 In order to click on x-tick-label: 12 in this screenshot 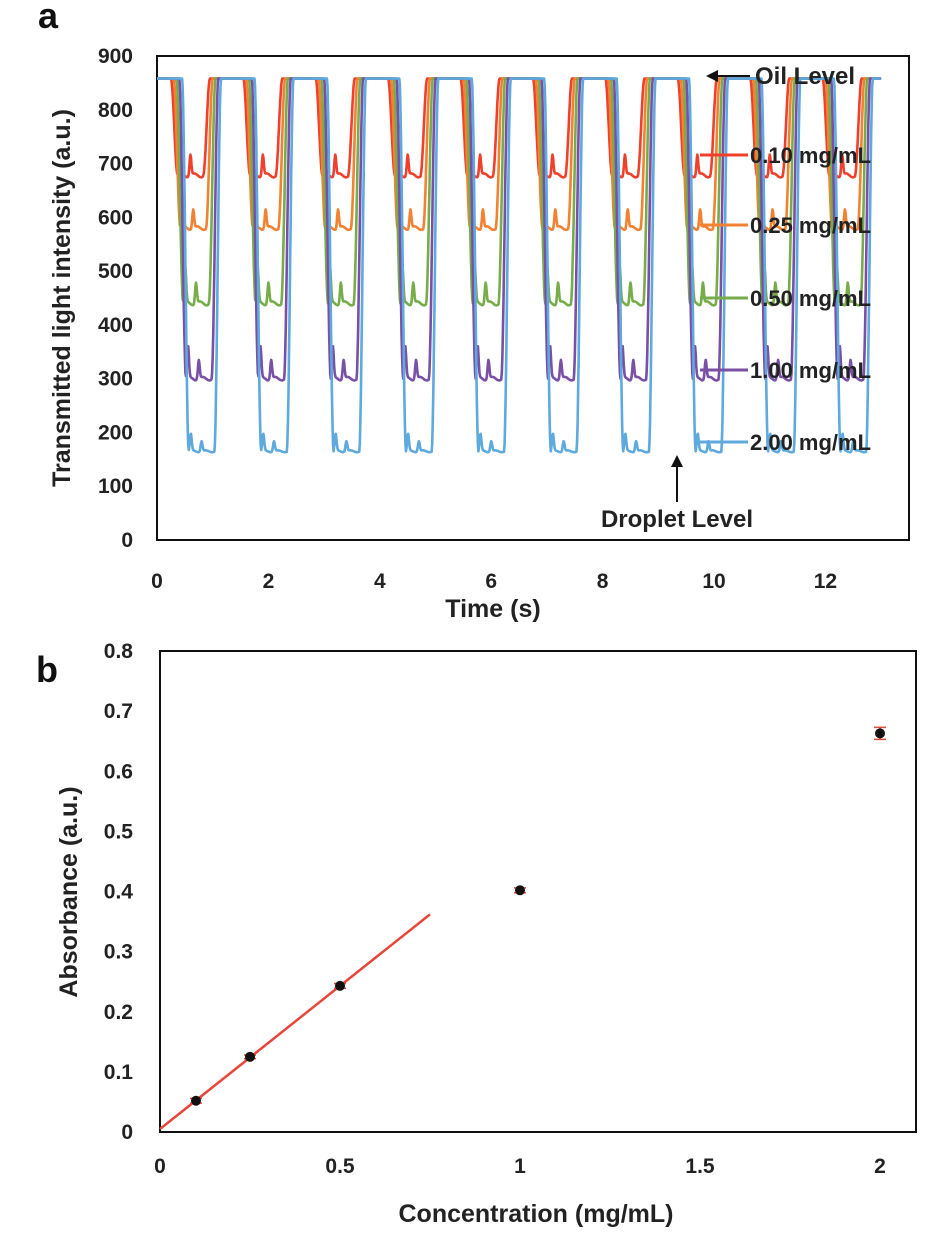, I will do `click(825, 581)`.